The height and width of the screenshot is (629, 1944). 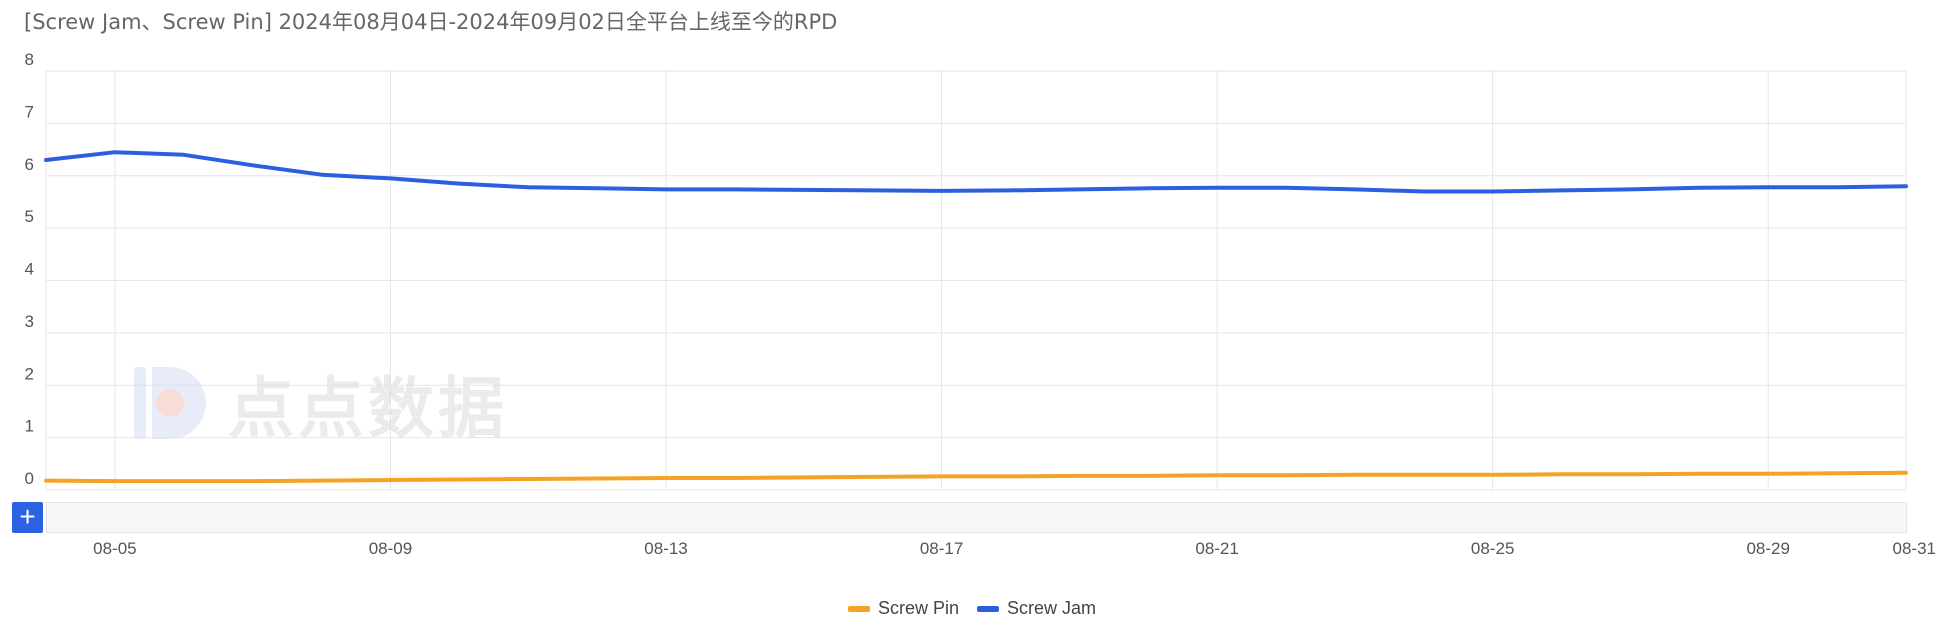 What do you see at coordinates (29, 216) in the screenshot?
I see `y-tick-label: 5` at bounding box center [29, 216].